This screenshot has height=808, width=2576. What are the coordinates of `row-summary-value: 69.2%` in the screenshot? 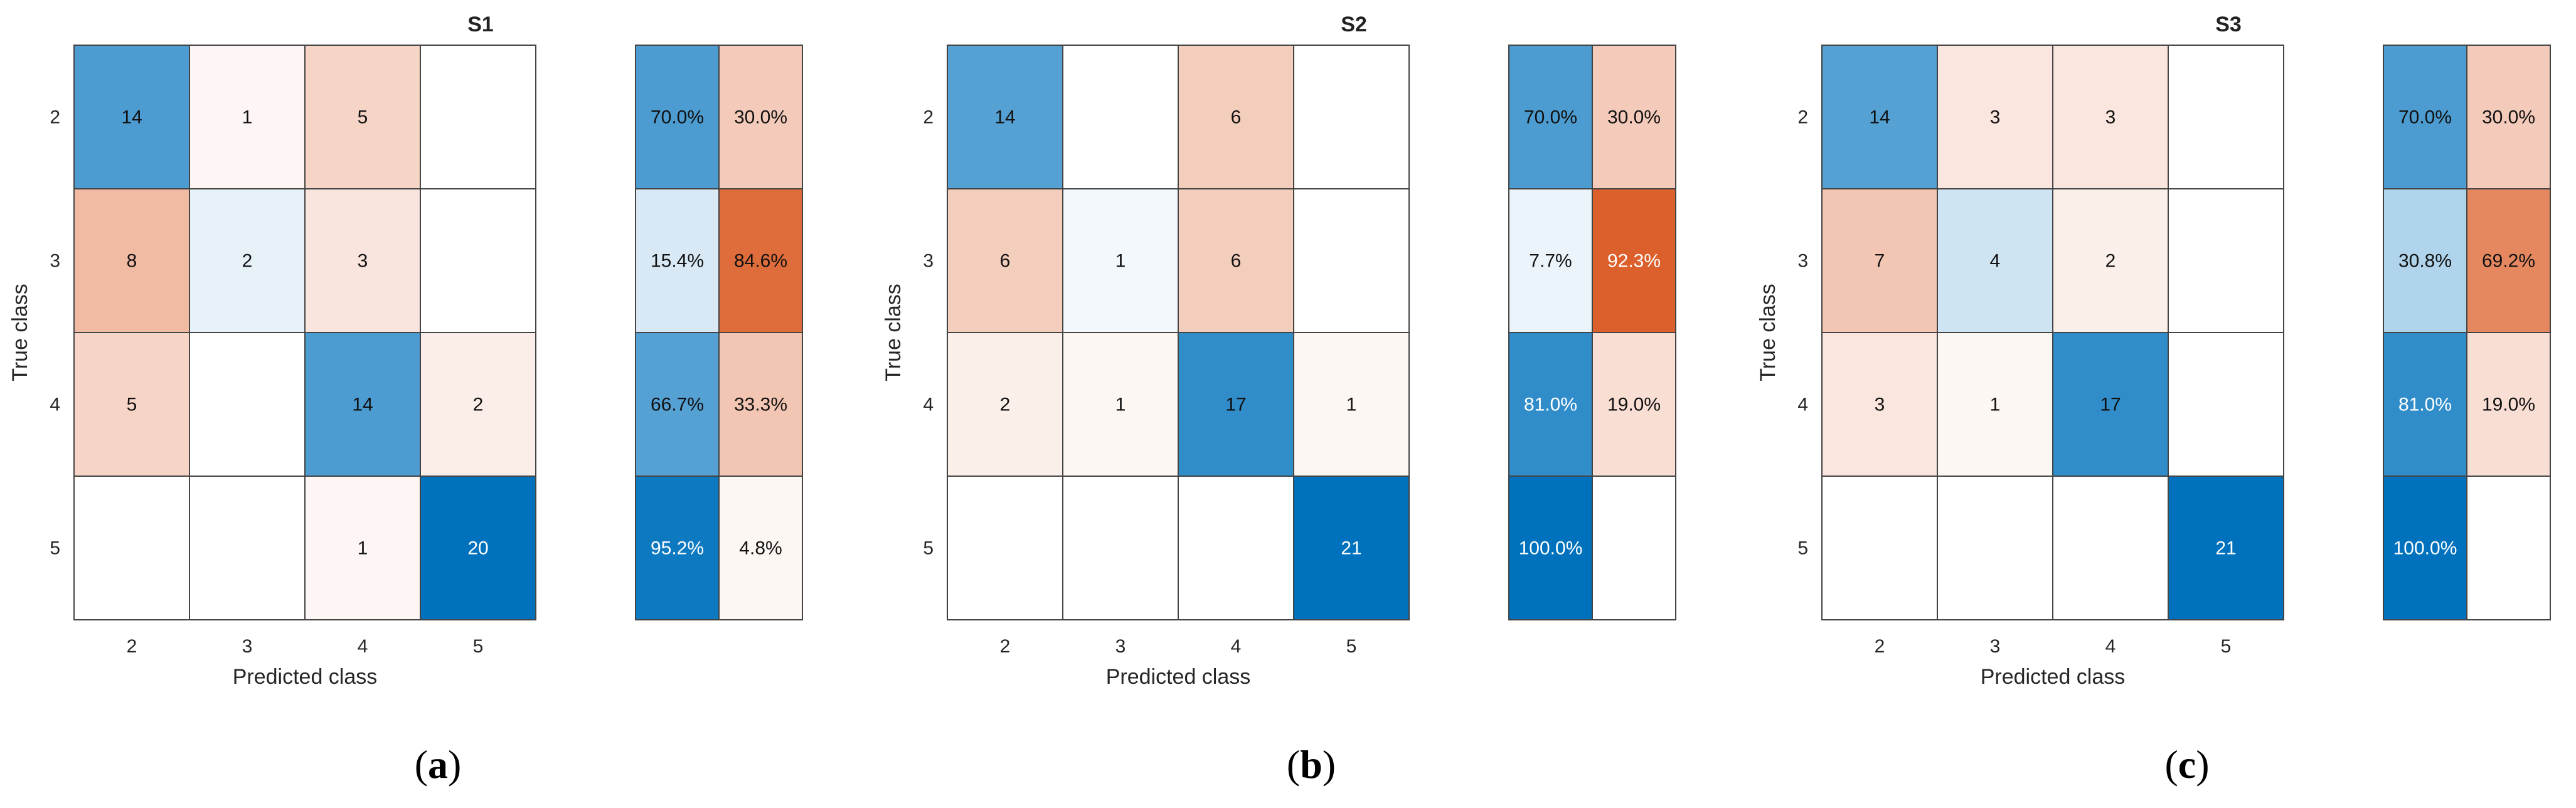 It's located at (2508, 261).